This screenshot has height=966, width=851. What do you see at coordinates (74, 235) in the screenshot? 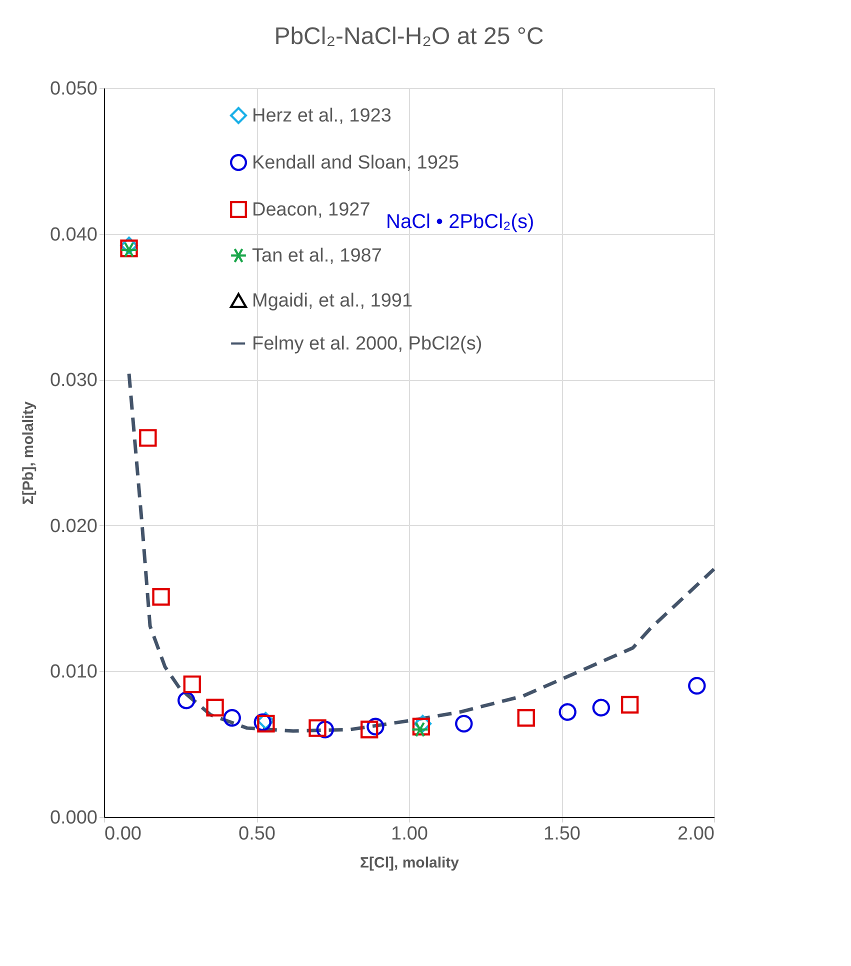
I see `y-tick-label: 0.040` at bounding box center [74, 235].